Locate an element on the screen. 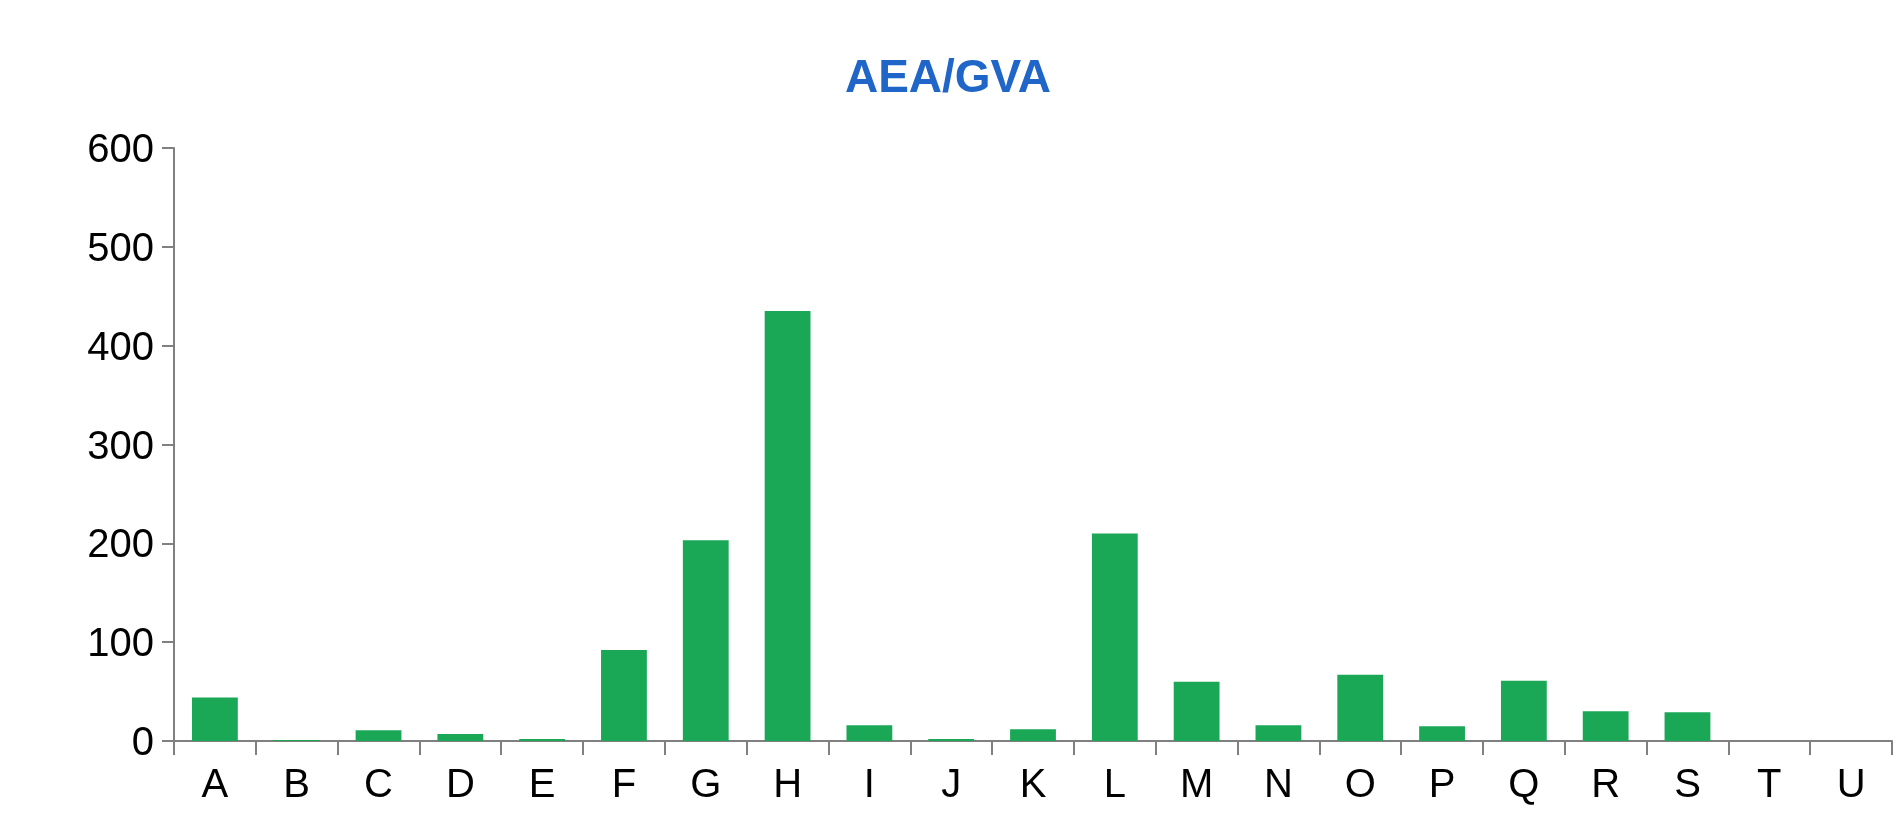  y-tick-label: 0 is located at coordinates (142, 741).